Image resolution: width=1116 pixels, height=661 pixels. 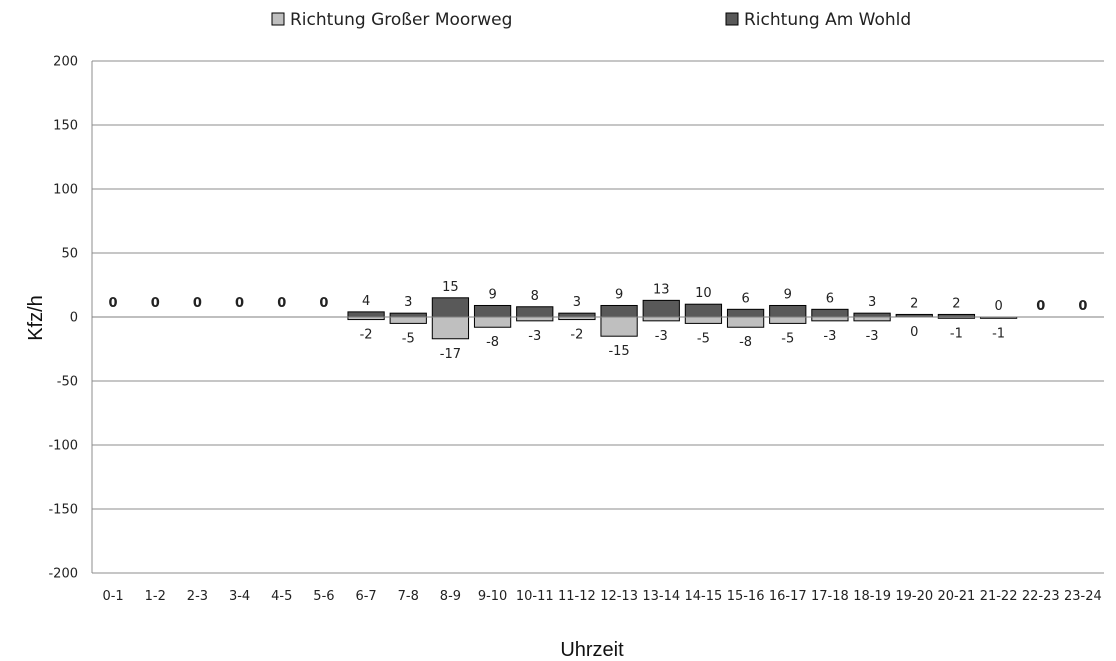 I want to click on x-tick-label: 21-22, so click(x=999, y=596).